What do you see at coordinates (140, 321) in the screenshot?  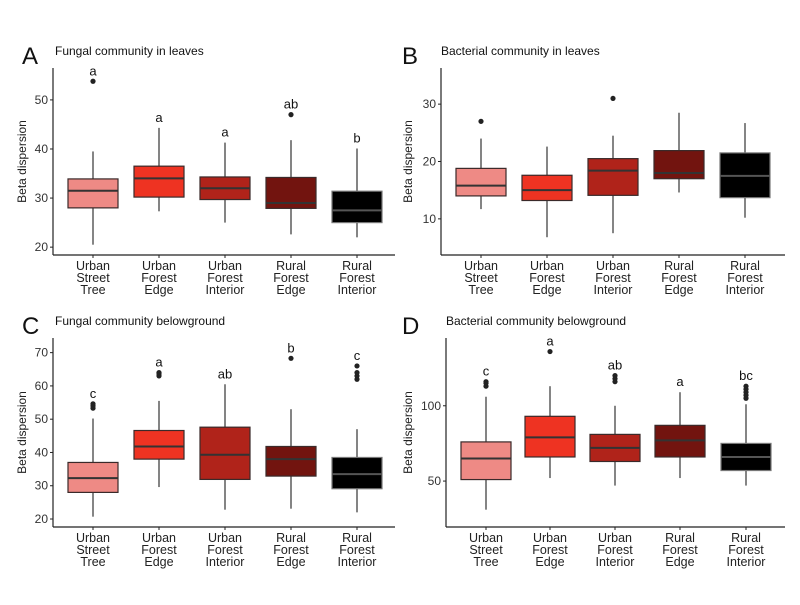 I see `panel-title: Fungal community belowground` at bounding box center [140, 321].